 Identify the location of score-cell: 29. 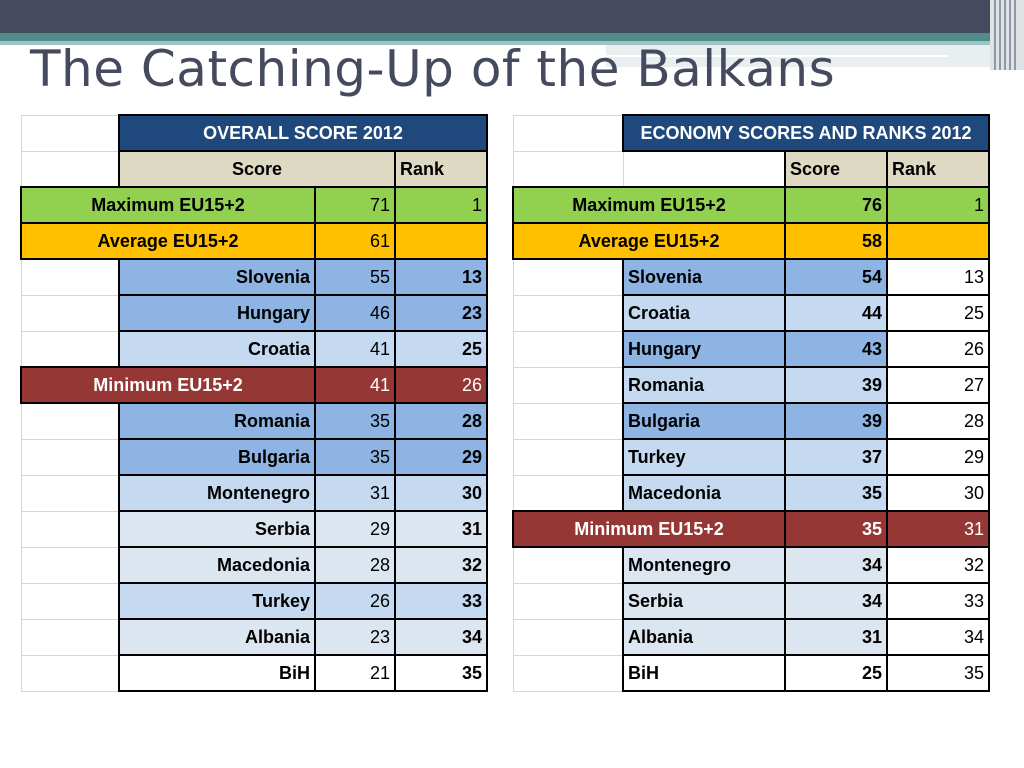
(355, 529).